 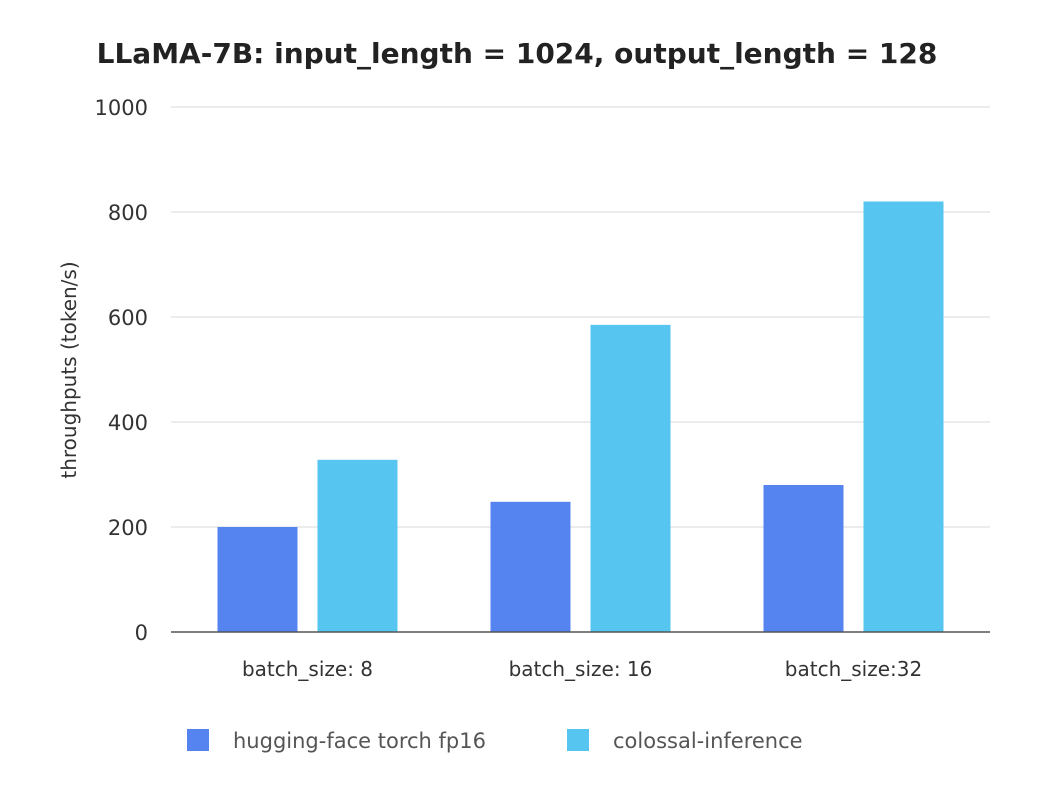 What do you see at coordinates (708, 741) in the screenshot?
I see `legend-label: colossal-inference` at bounding box center [708, 741].